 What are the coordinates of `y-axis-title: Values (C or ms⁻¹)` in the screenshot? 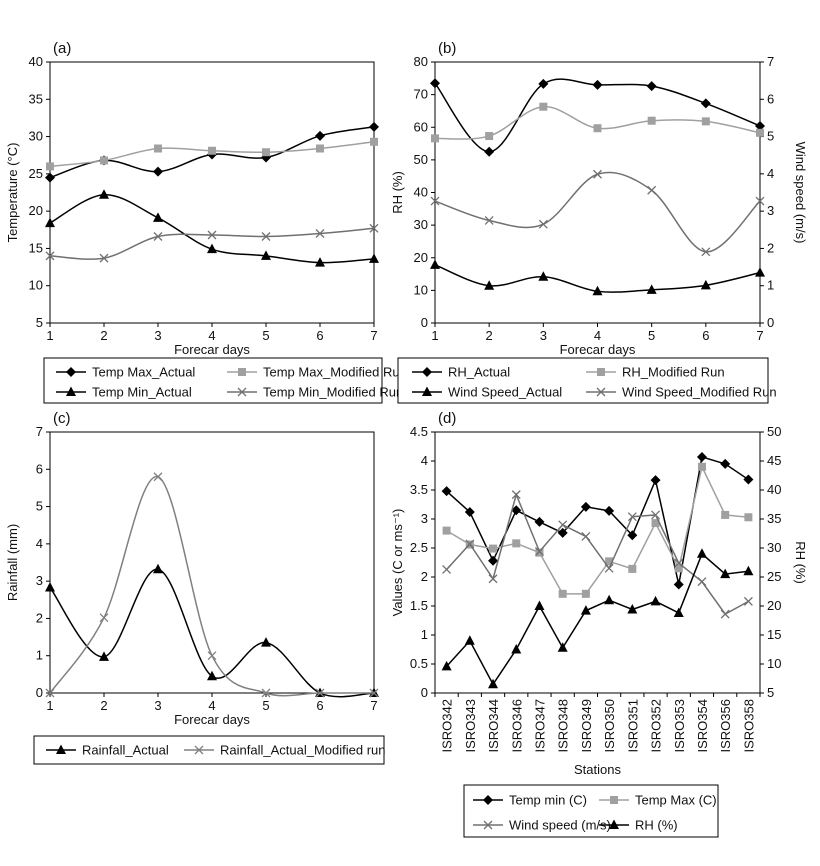 It's located at (397, 563).